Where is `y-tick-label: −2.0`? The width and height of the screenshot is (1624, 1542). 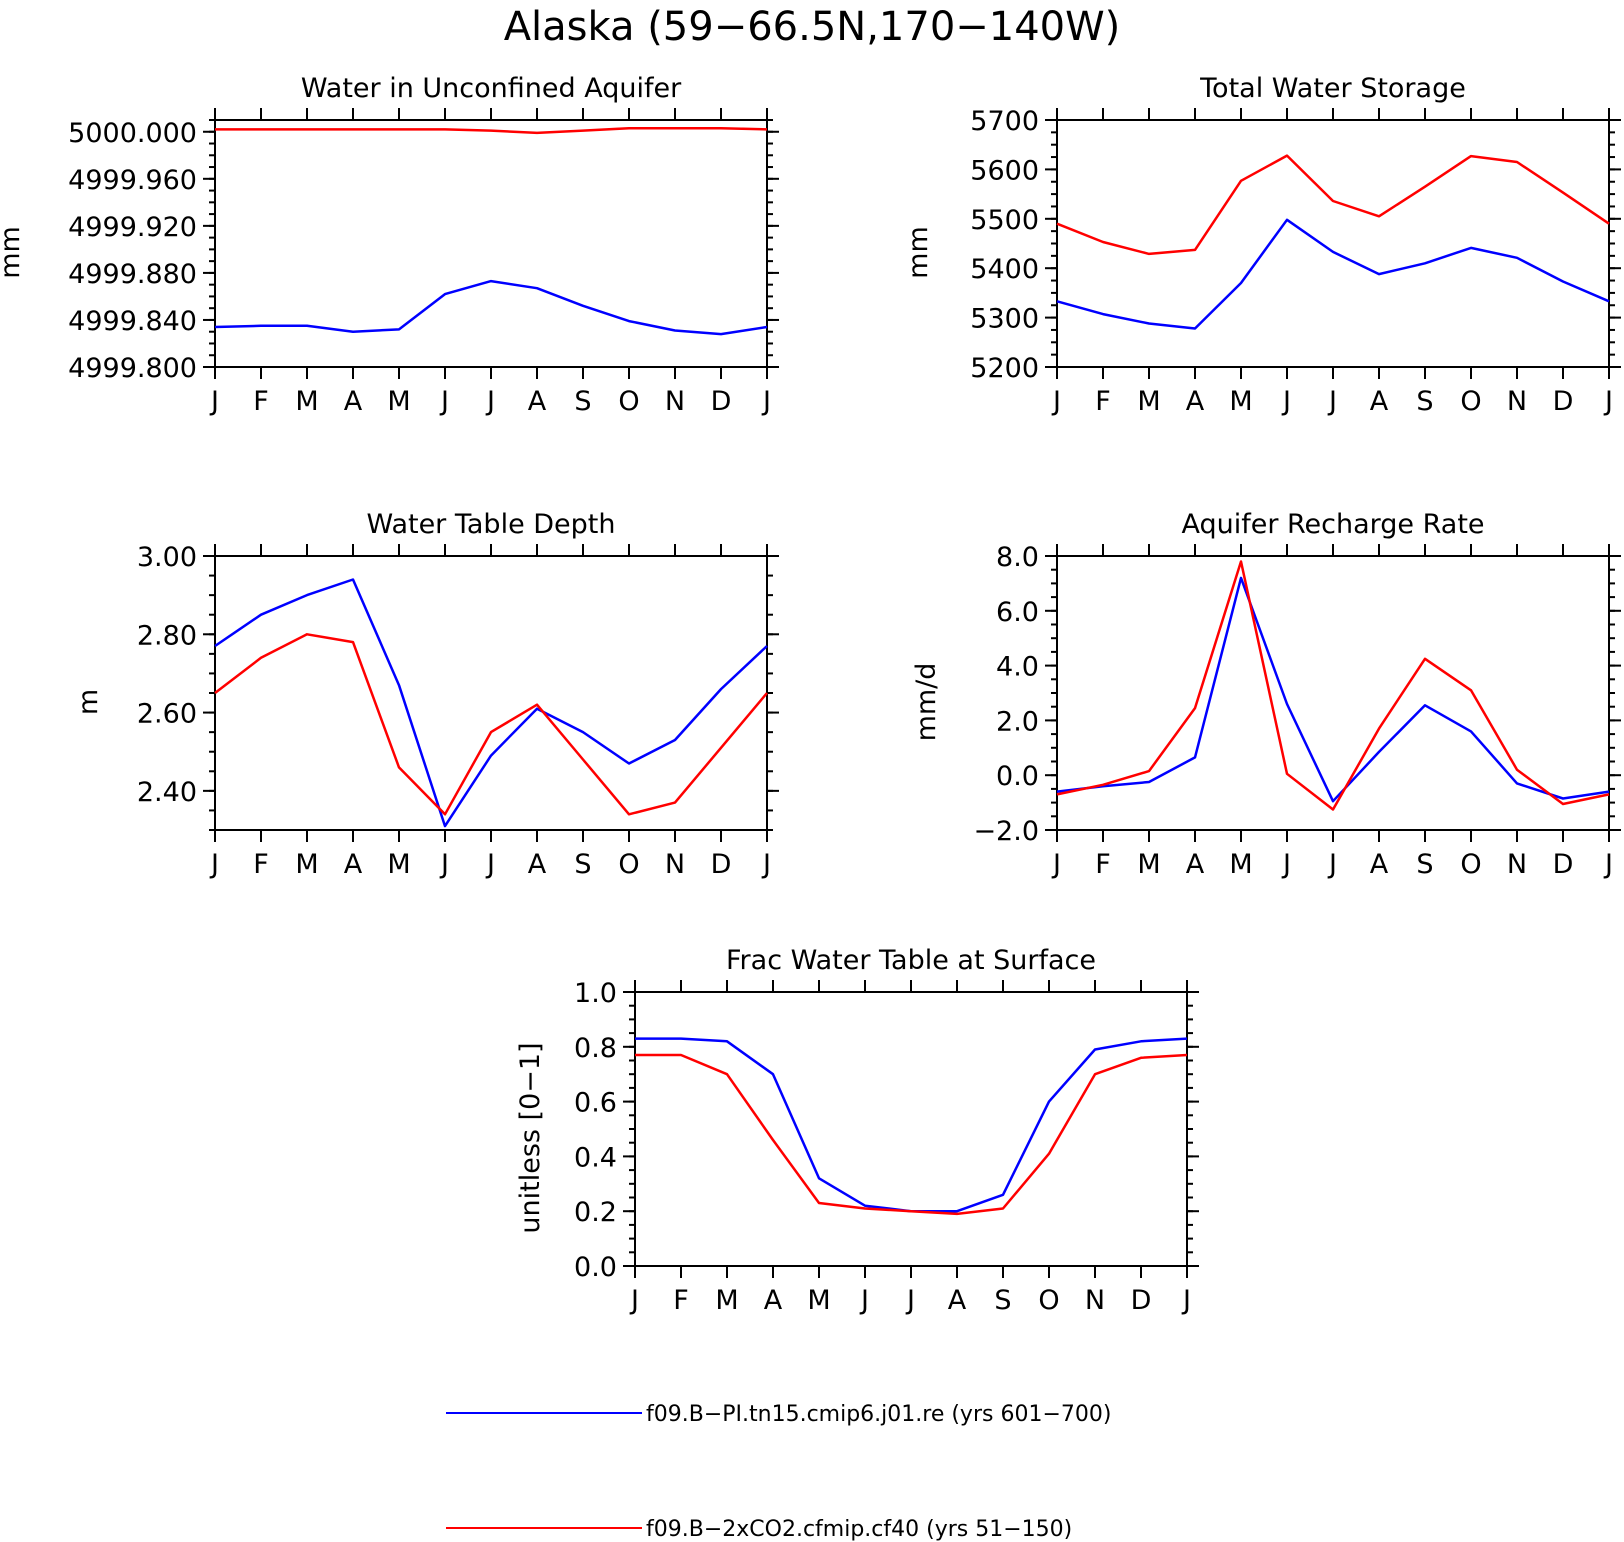 y-tick-label: −2.0 is located at coordinates (1006, 831).